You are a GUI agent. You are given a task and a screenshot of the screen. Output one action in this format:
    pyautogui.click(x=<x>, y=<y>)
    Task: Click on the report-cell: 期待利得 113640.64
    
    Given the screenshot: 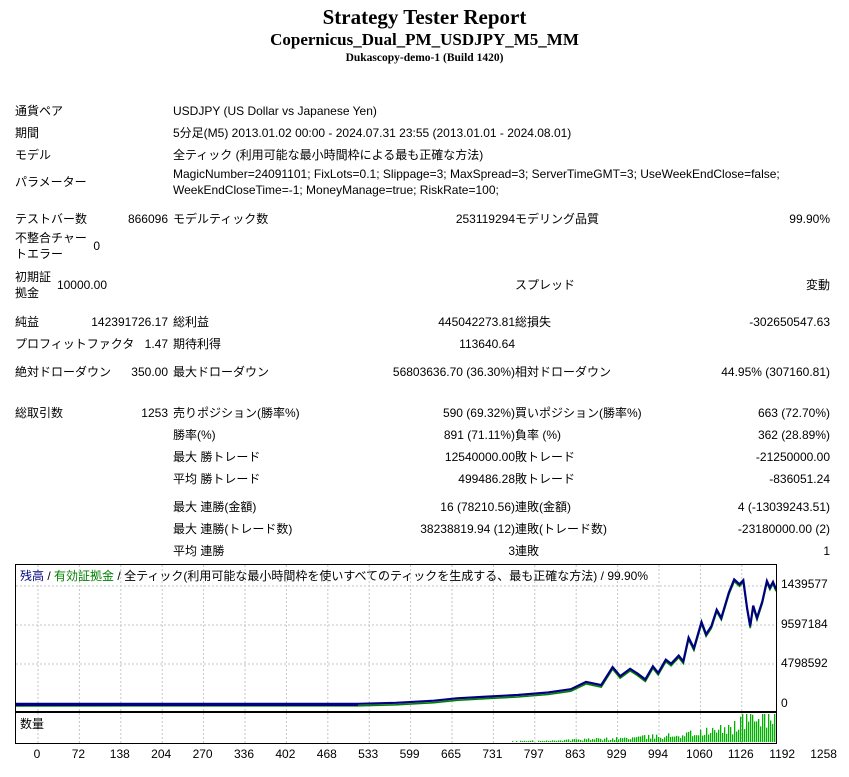 What is the action you would take?
    pyautogui.click(x=344, y=344)
    